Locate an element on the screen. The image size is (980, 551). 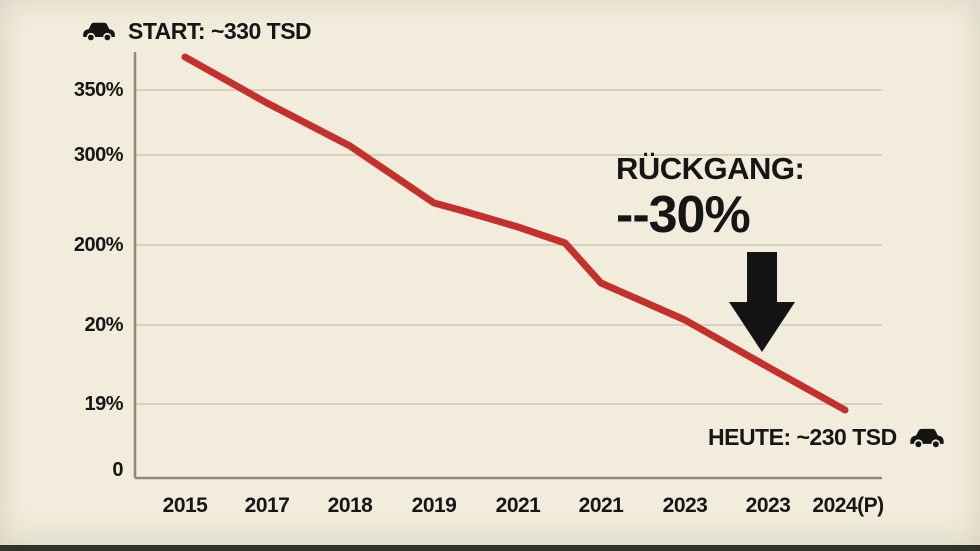
today-annotation: HEUTE: ~230 TSD is located at coordinates (827, 437).